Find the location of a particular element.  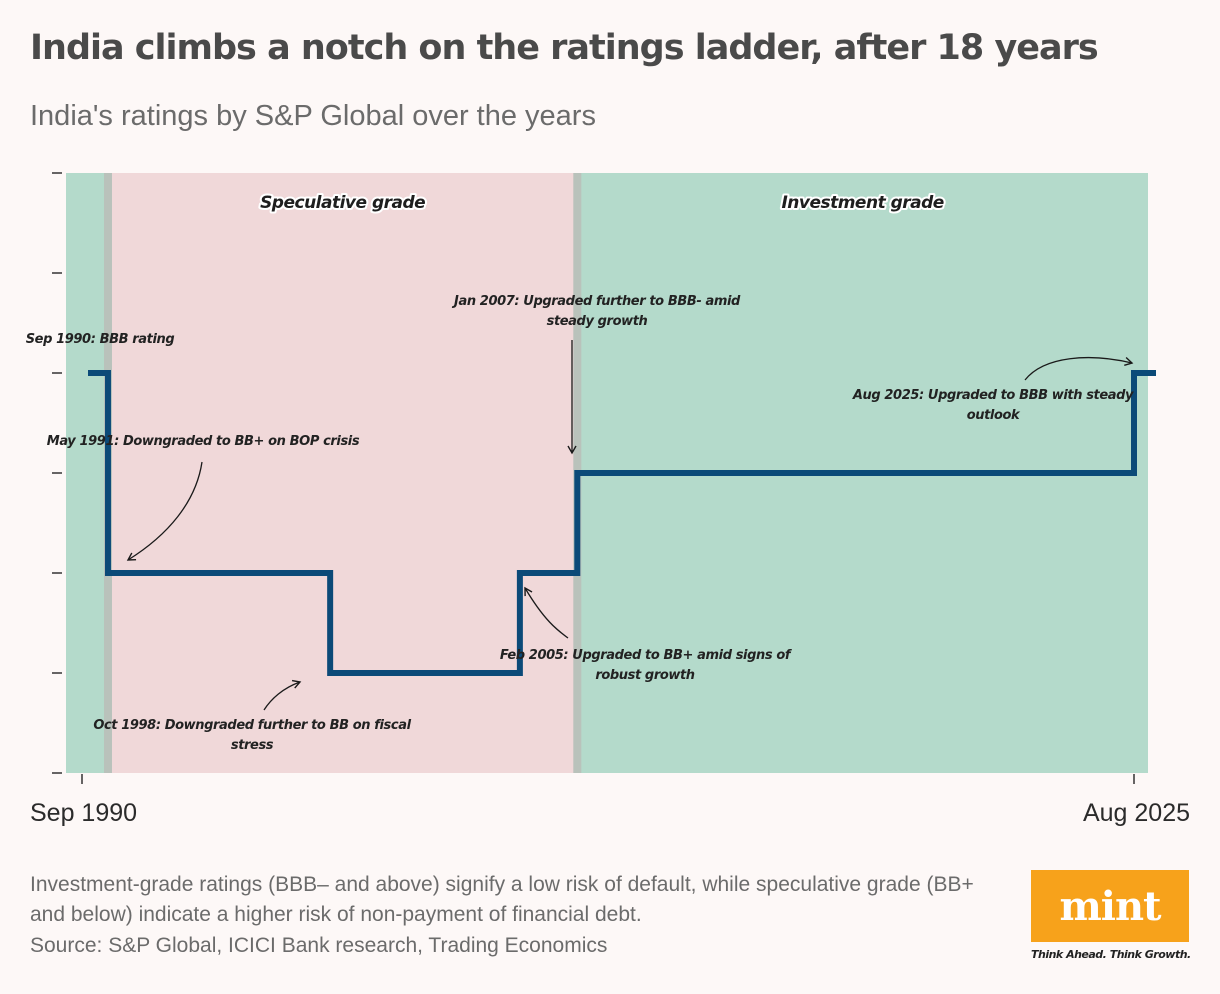

annotation-arrow-aug2025 is located at coordinates (1079, 368).